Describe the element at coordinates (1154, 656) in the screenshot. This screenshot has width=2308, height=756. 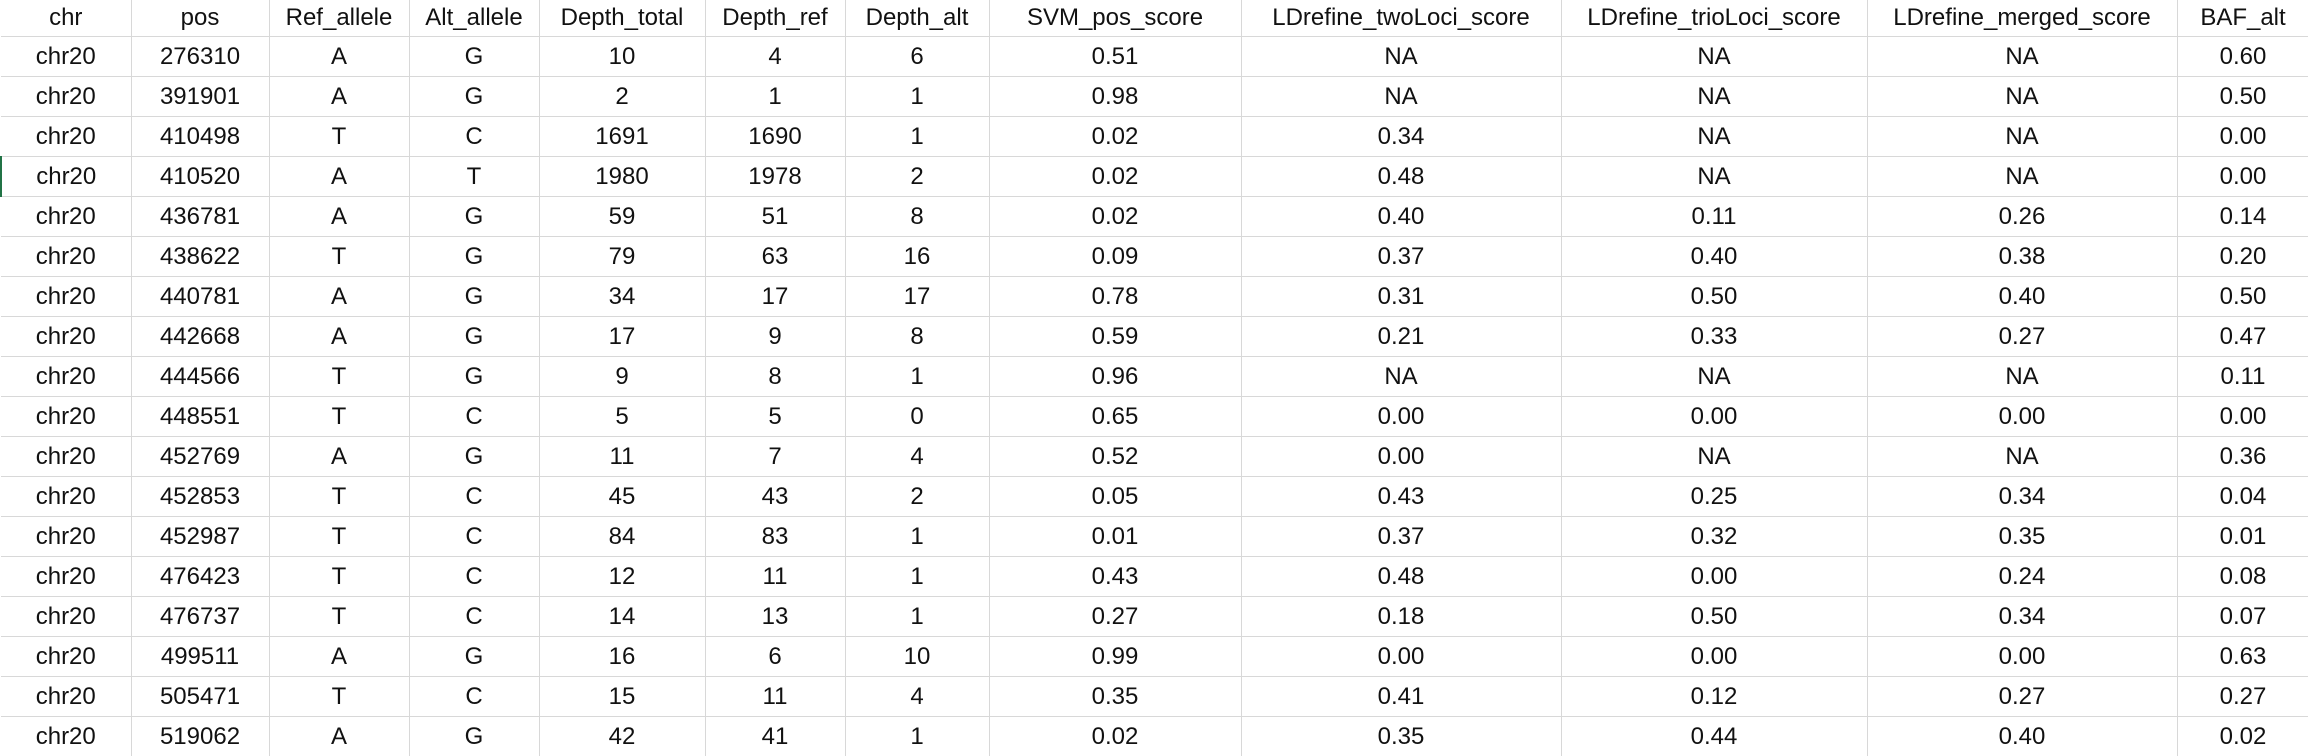
I see `table-row: chr20 499511 A G 16 6 10 0.99 0.00 0.00 0.00 0.63` at that location.